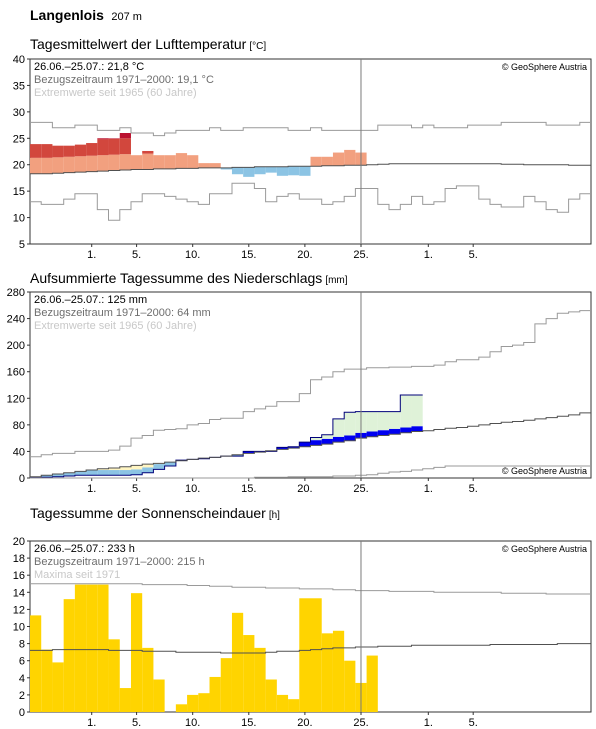 The image size is (596, 729). I want to click on y-tick-label: 14, so click(19, 593).